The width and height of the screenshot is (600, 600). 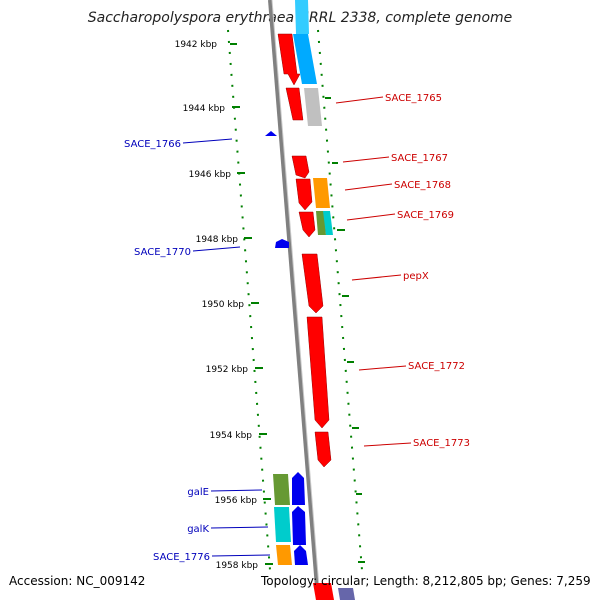 I want to click on gene-label: SACE_1766, so click(x=152, y=144).